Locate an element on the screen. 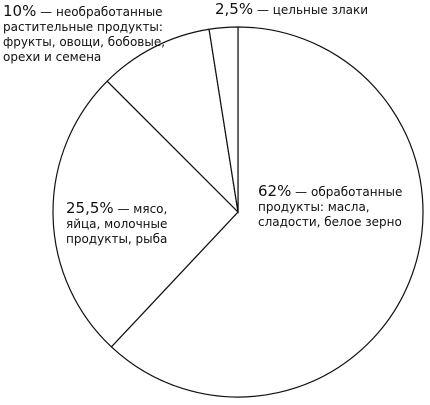 This screenshot has width=430, height=405. category-label: — мясо, яйца, молочные продукты, рыба is located at coordinates (117, 224).